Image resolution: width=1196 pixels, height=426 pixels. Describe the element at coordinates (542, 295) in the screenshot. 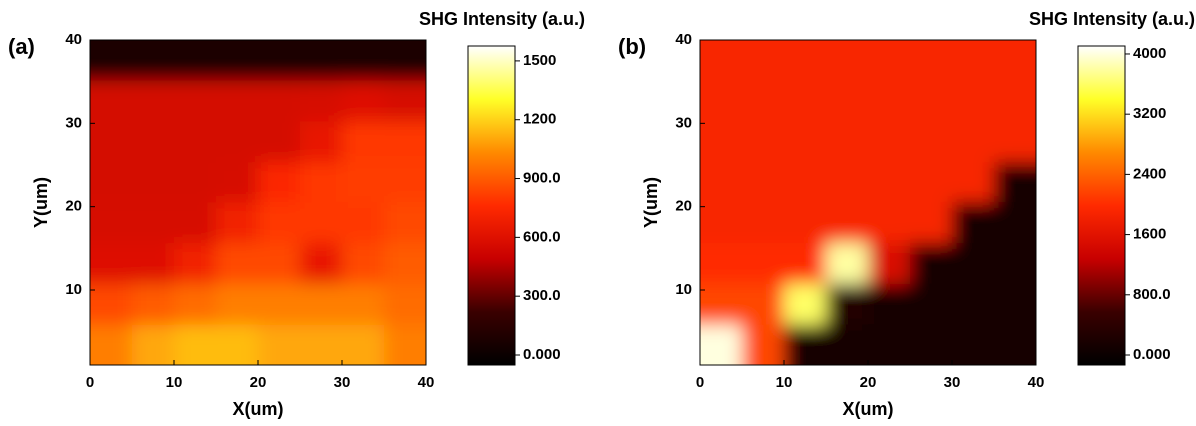

I see `colorbar-tick-label: 300.0` at that location.